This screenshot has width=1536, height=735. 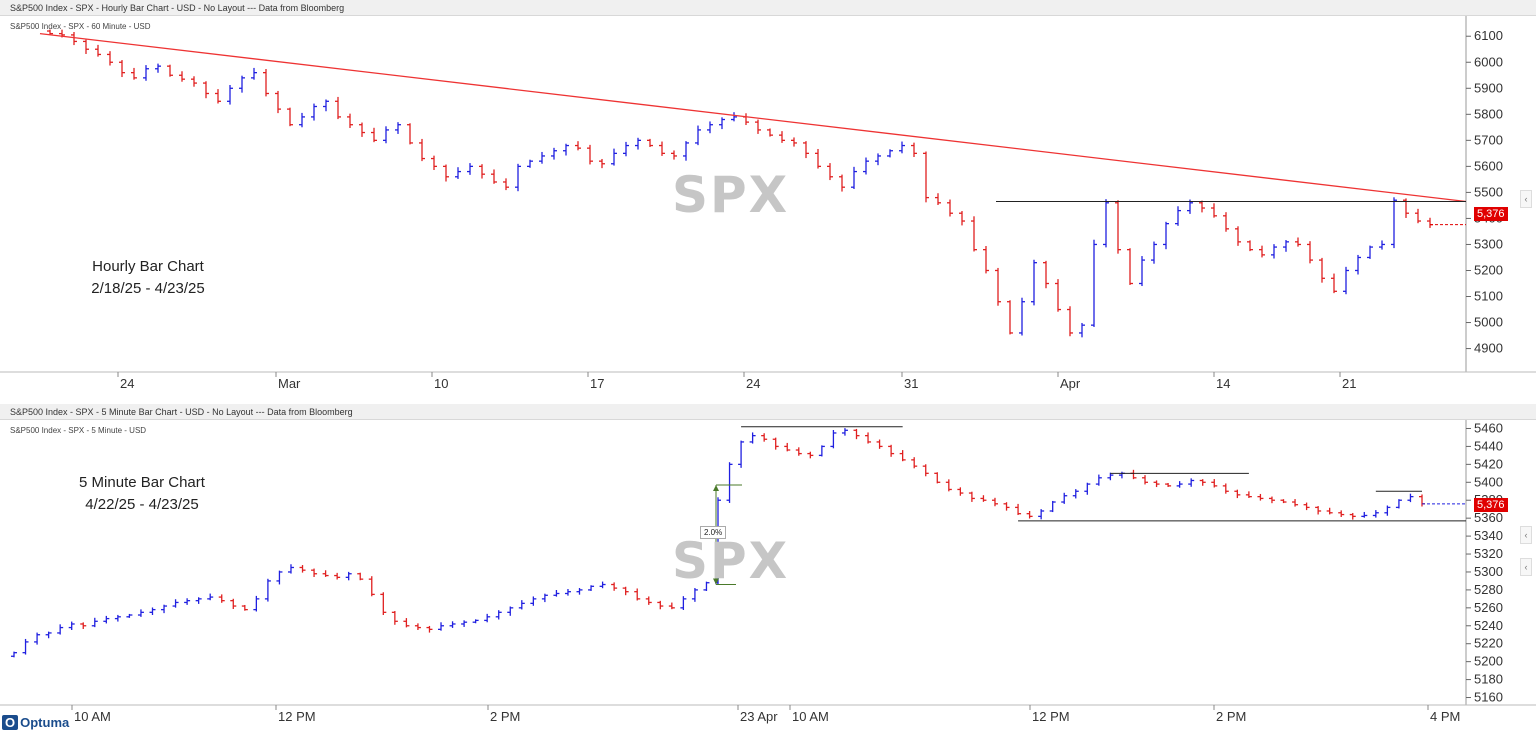 I want to click on y-tick-label: 5000, so click(x=1488, y=322).